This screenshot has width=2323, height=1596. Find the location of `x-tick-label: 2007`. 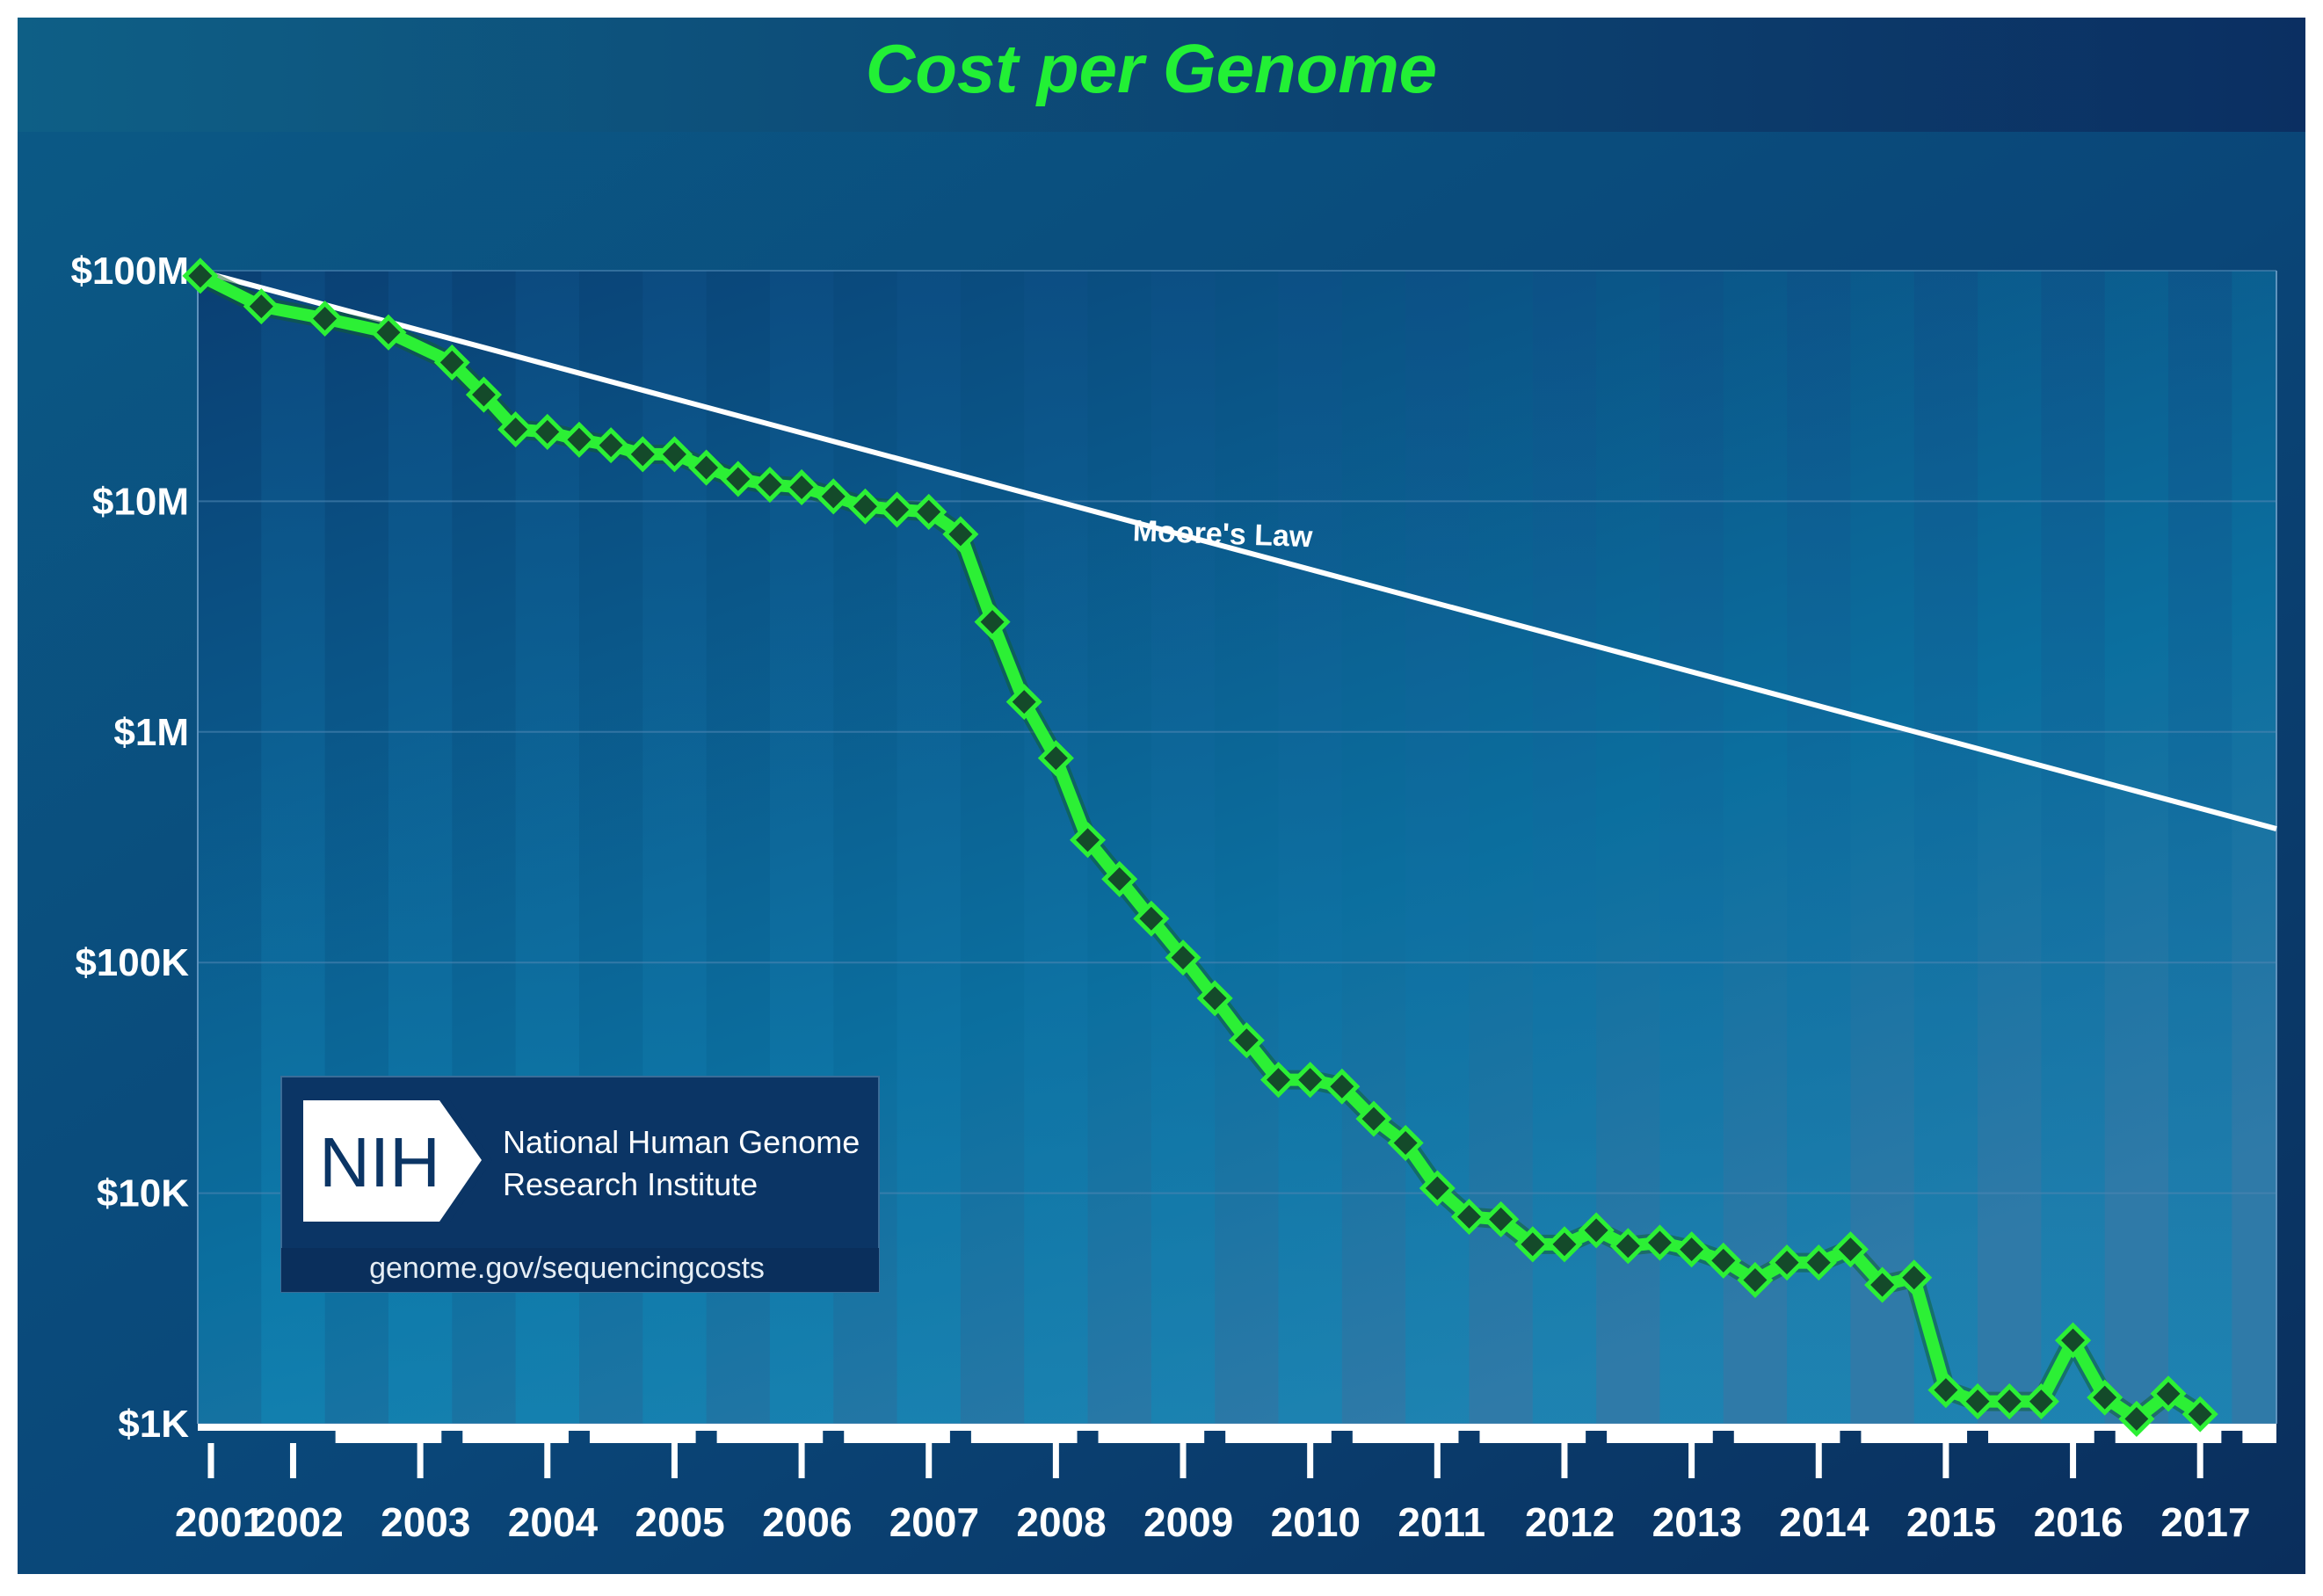

x-tick-label: 2007 is located at coordinates (934, 1522).